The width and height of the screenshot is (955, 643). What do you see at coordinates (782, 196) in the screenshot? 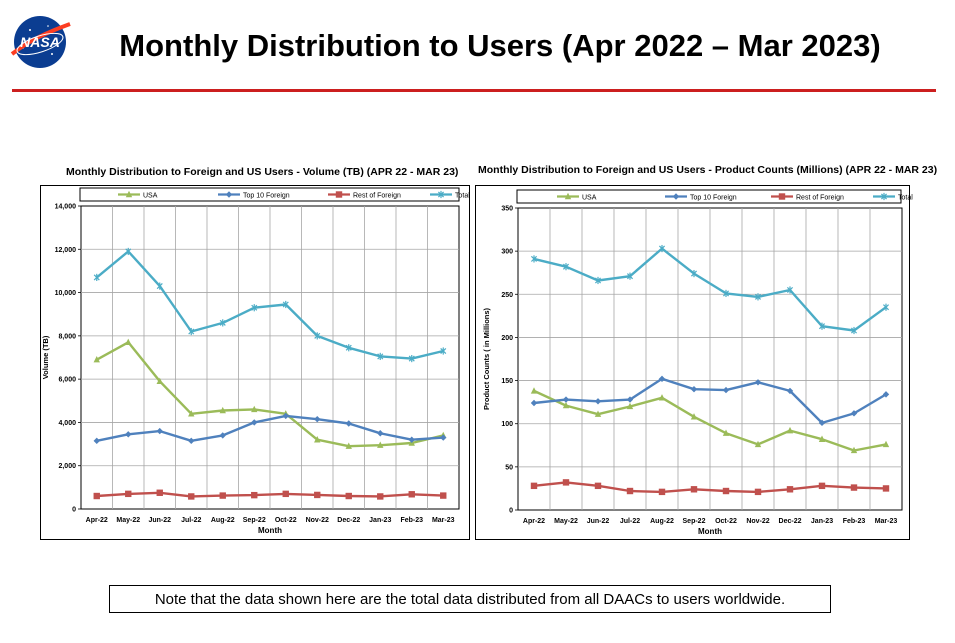
I see `chart2-legend-marker-rest` at bounding box center [782, 196].